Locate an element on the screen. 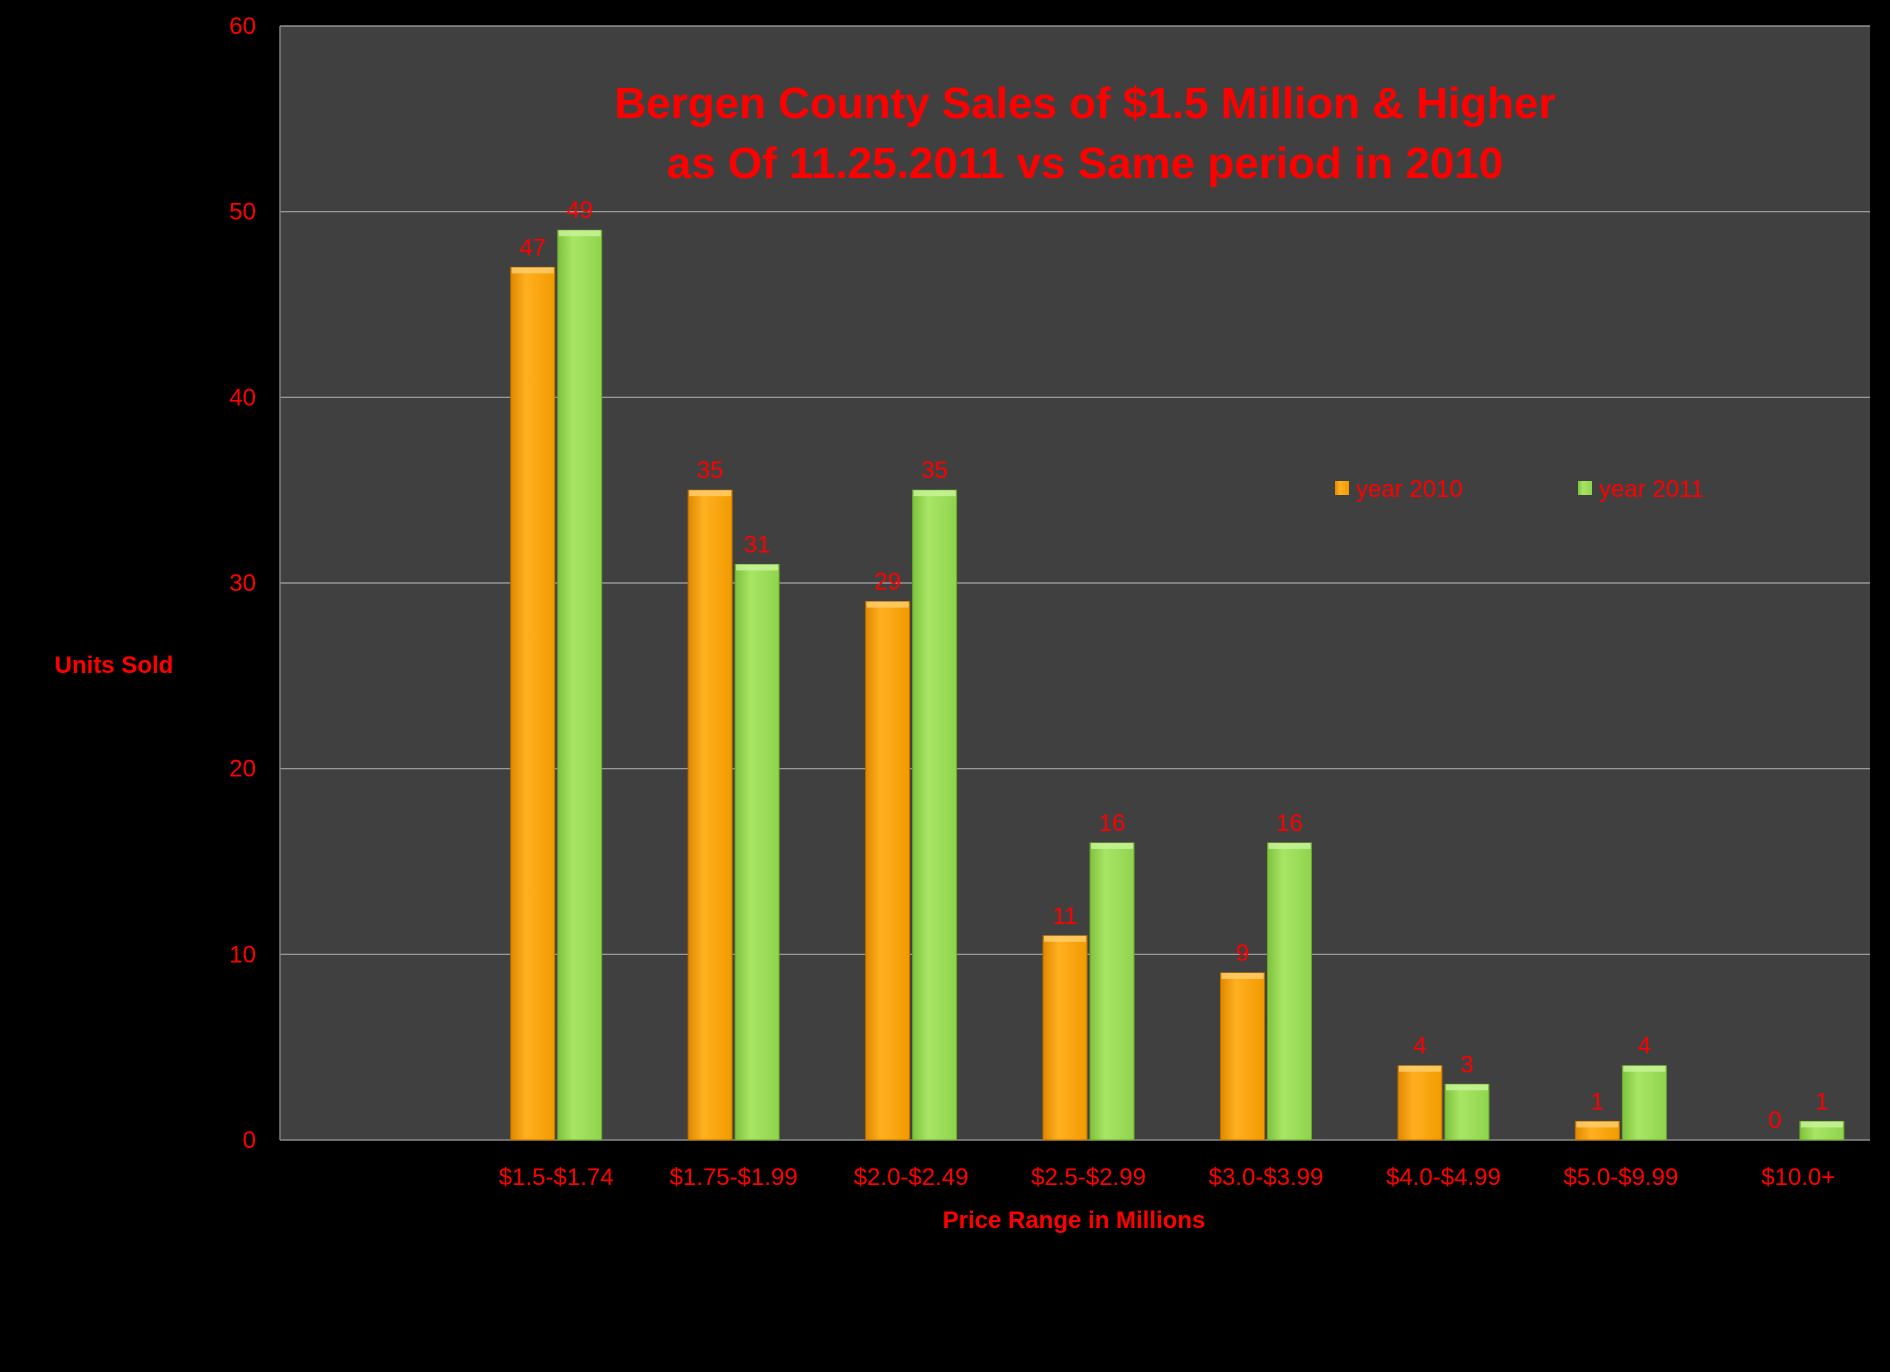  y-axis-title: Units Sold is located at coordinates (114, 665).